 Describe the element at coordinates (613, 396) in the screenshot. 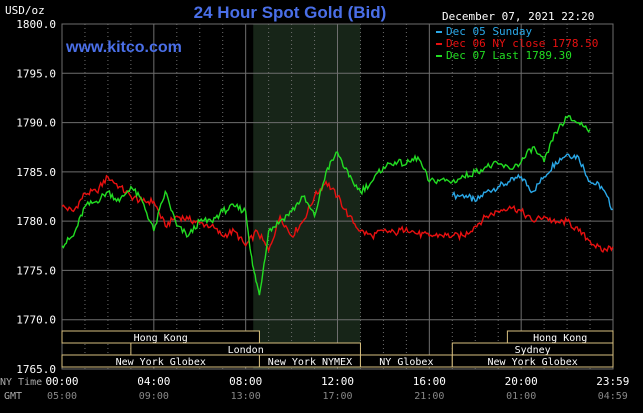

I see `x-tick-label-gmt: 04:59` at that location.